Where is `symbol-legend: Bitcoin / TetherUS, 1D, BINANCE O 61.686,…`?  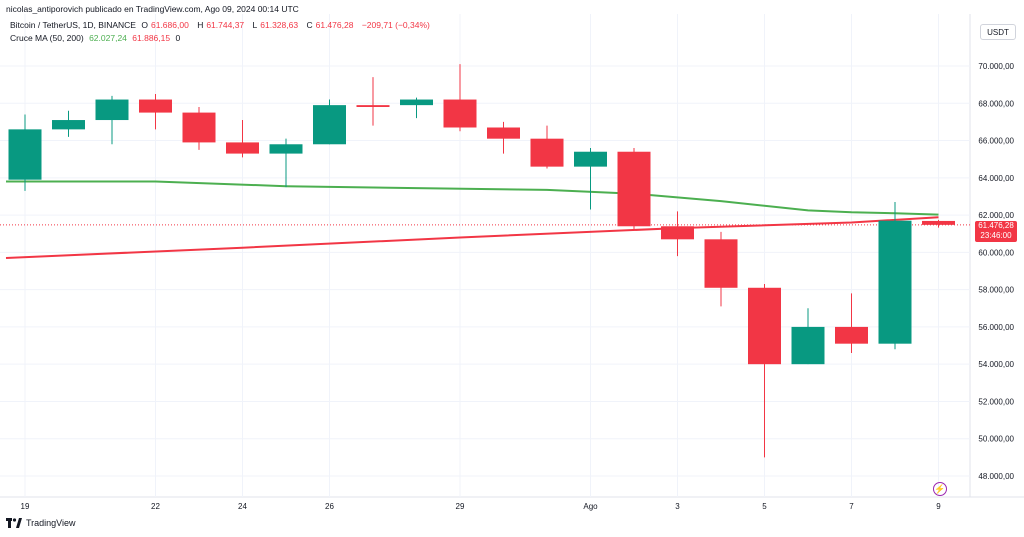 symbol-legend: Bitcoin / TetherUS, 1D, BINANCE O 61.686,… is located at coordinates (221, 25).